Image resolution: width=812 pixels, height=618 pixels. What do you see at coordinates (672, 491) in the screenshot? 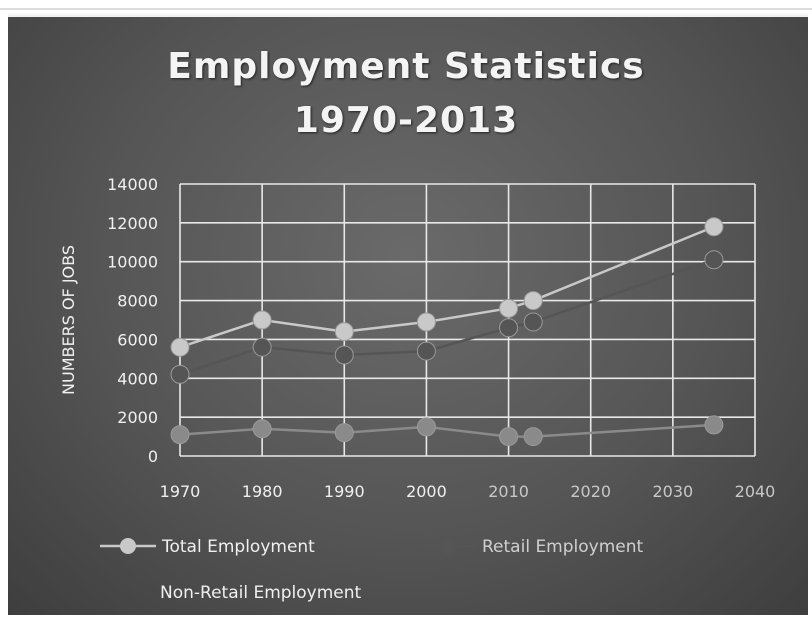
I see `x-tick-label: 2030` at bounding box center [672, 491].